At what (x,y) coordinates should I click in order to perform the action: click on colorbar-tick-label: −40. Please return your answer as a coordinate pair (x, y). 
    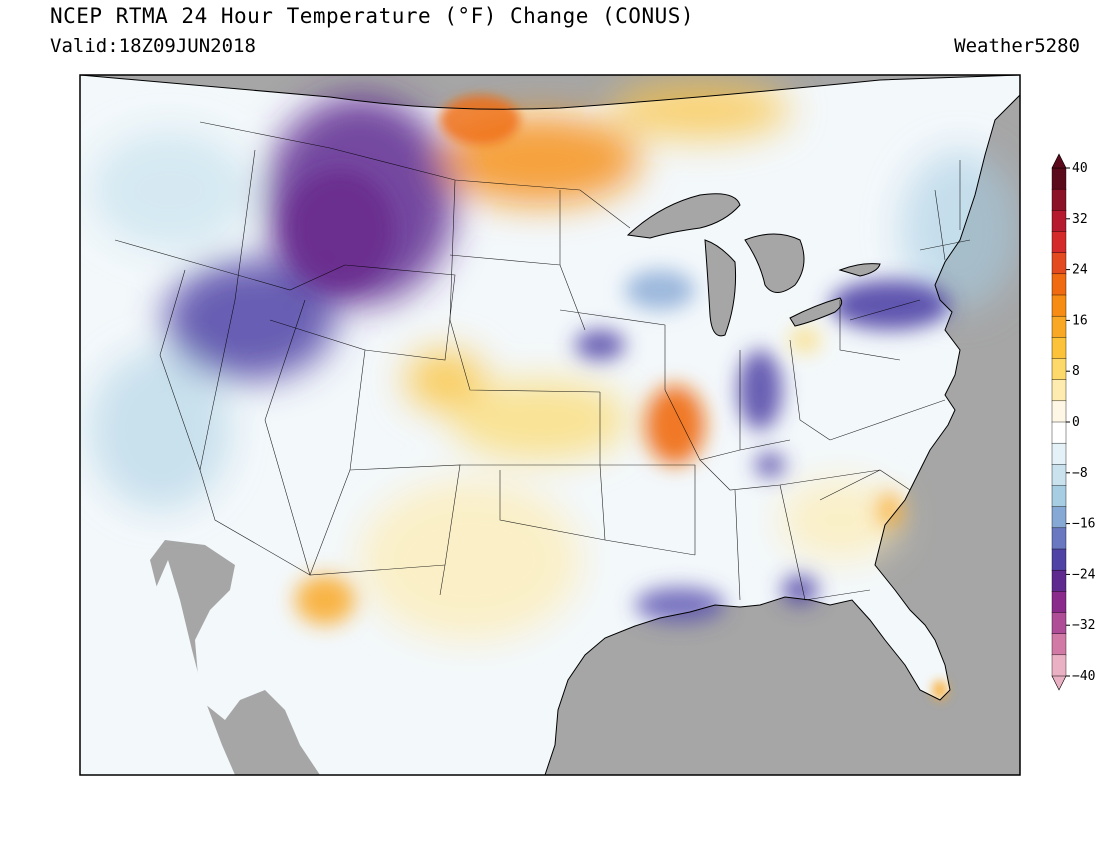
    Looking at the image, I should click on (1083, 676).